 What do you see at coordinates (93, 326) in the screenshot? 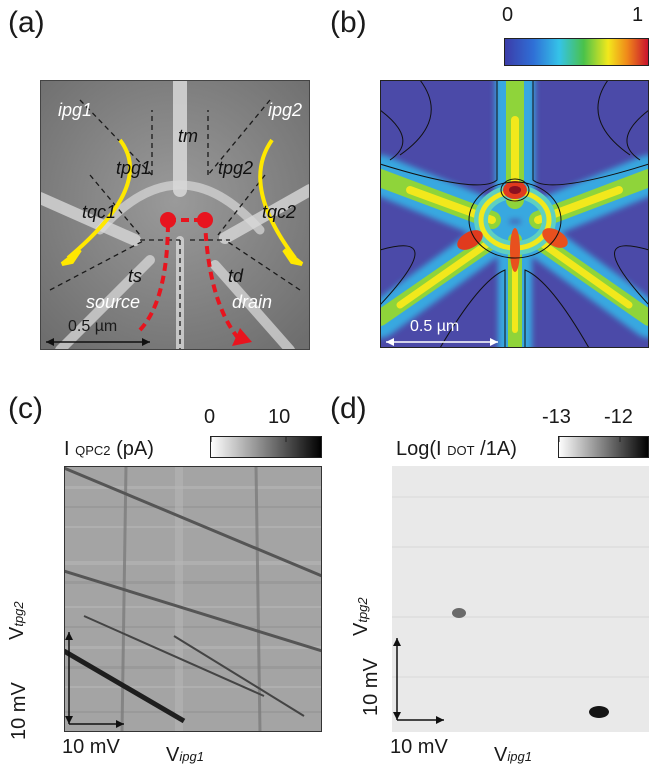
I see `panel-a-scale-label: 0.5 µm` at bounding box center [93, 326].